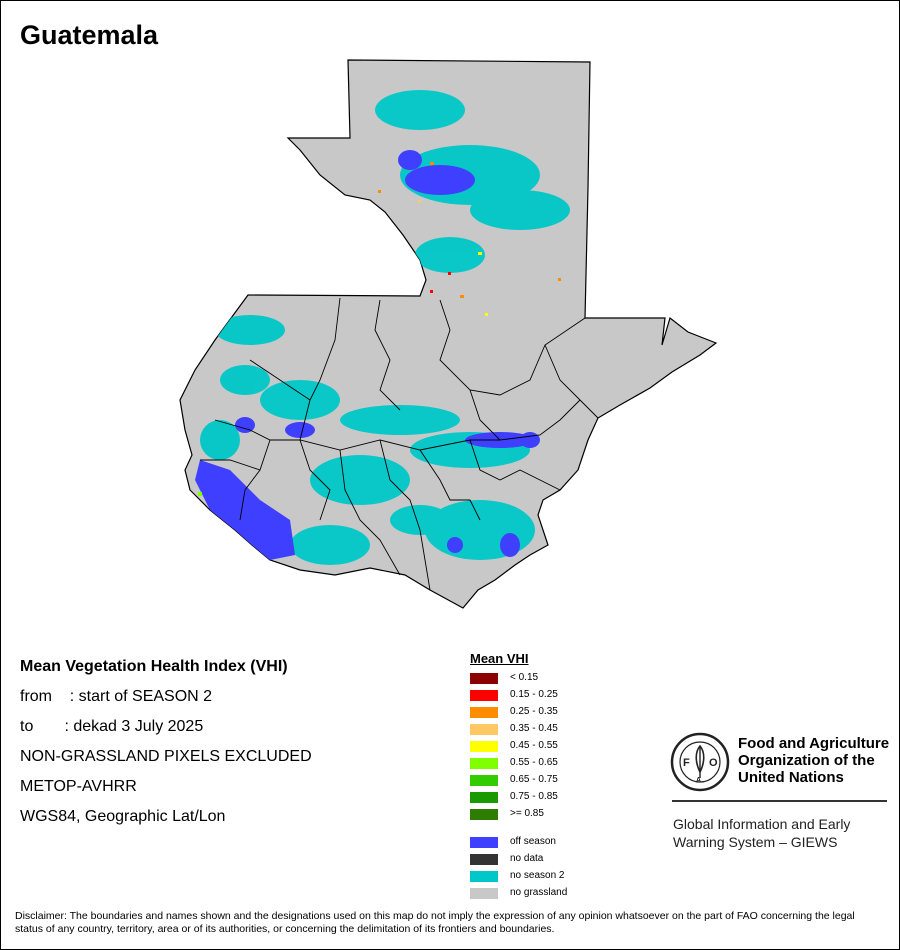 The width and height of the screenshot is (900, 950). Describe the element at coordinates (534, 711) in the screenshot. I see `legend-label: 0.25 - 0.35` at that location.